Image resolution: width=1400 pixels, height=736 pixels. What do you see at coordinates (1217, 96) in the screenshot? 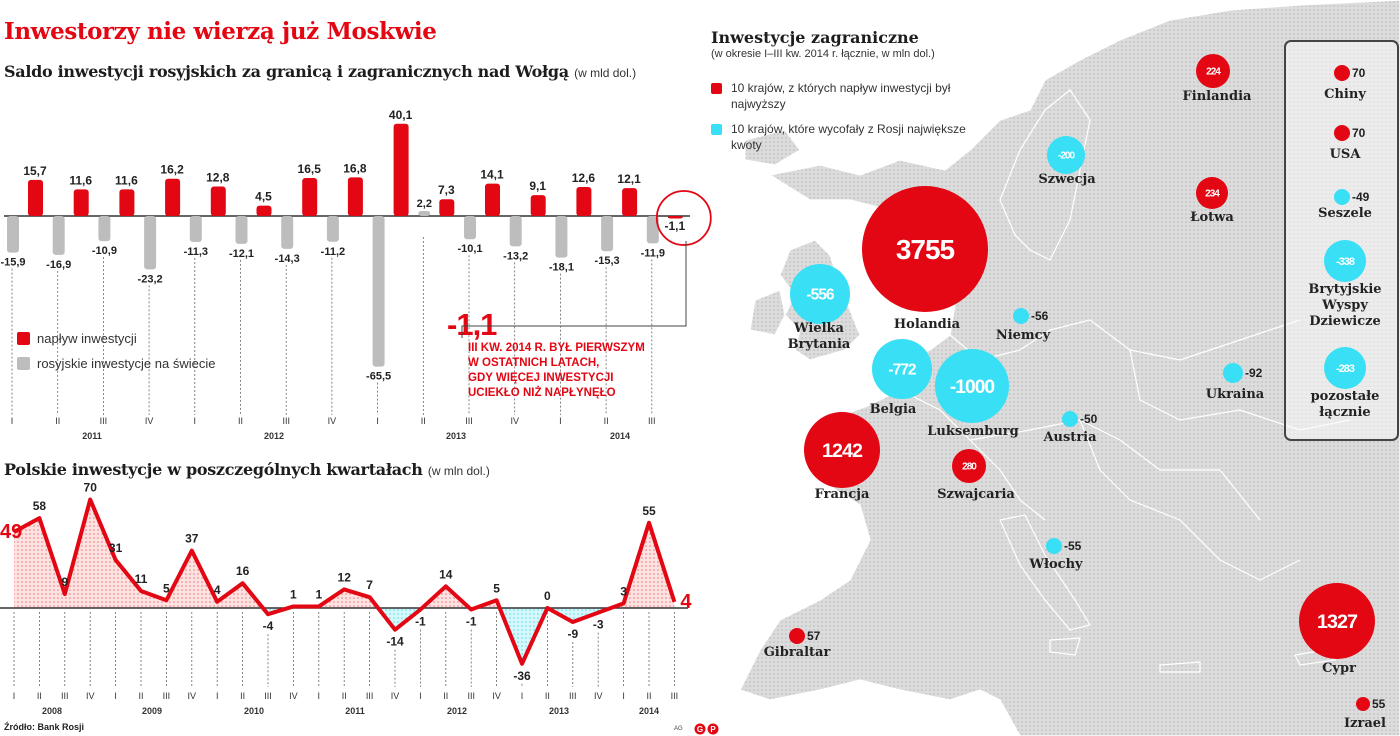
I see `country-label: Finlandia` at bounding box center [1217, 96].